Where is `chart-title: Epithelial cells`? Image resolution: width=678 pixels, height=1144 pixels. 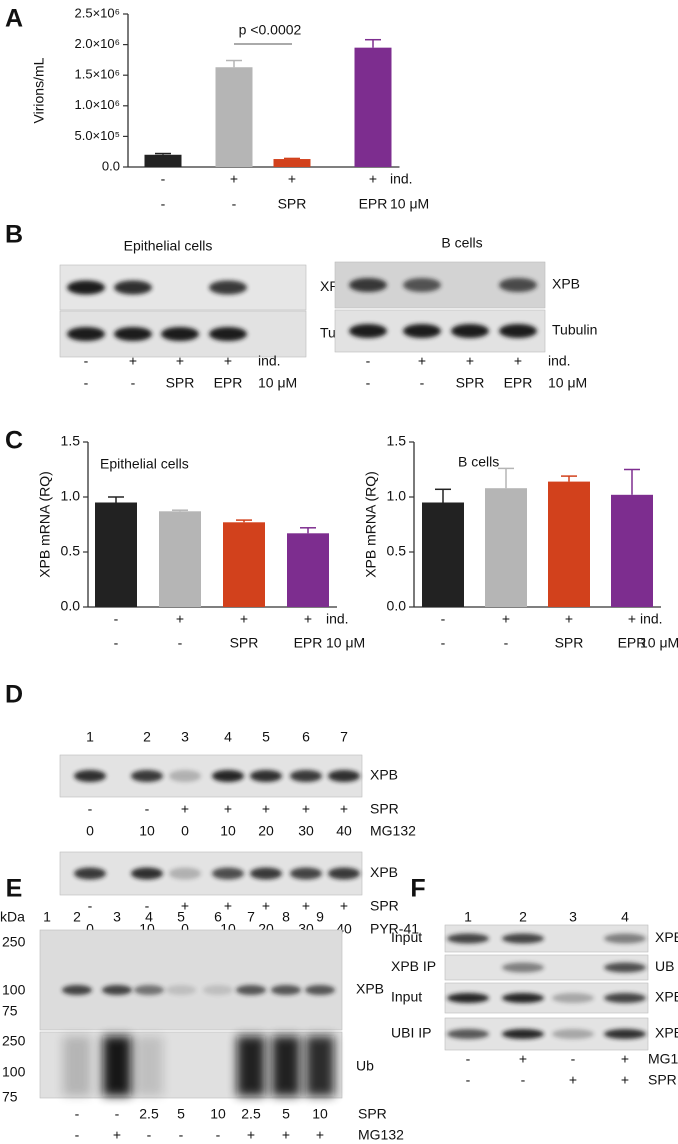 chart-title: Epithelial cells is located at coordinates (144, 464).